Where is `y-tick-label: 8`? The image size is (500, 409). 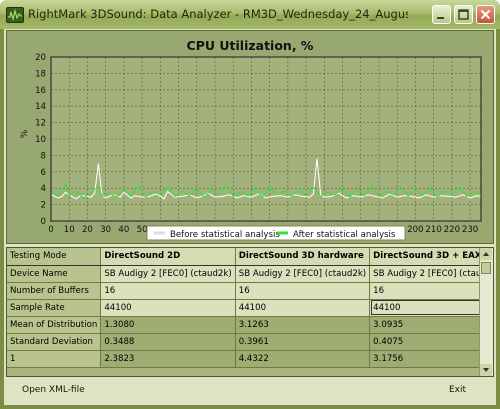 y-tick-label: 8 is located at coordinates (43, 156).